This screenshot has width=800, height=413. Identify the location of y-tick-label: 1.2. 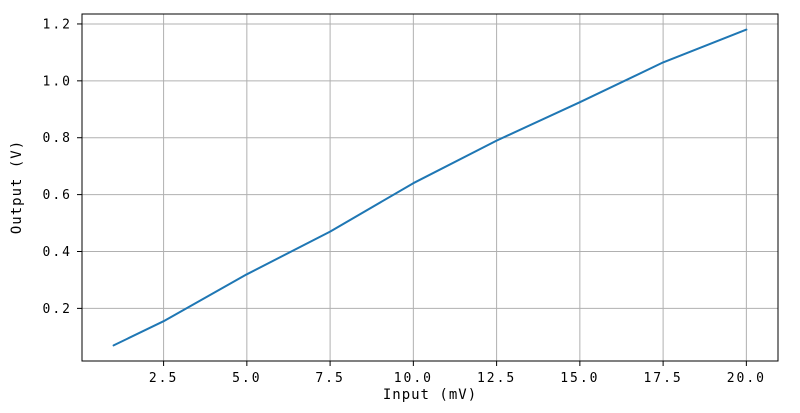
(57, 24).